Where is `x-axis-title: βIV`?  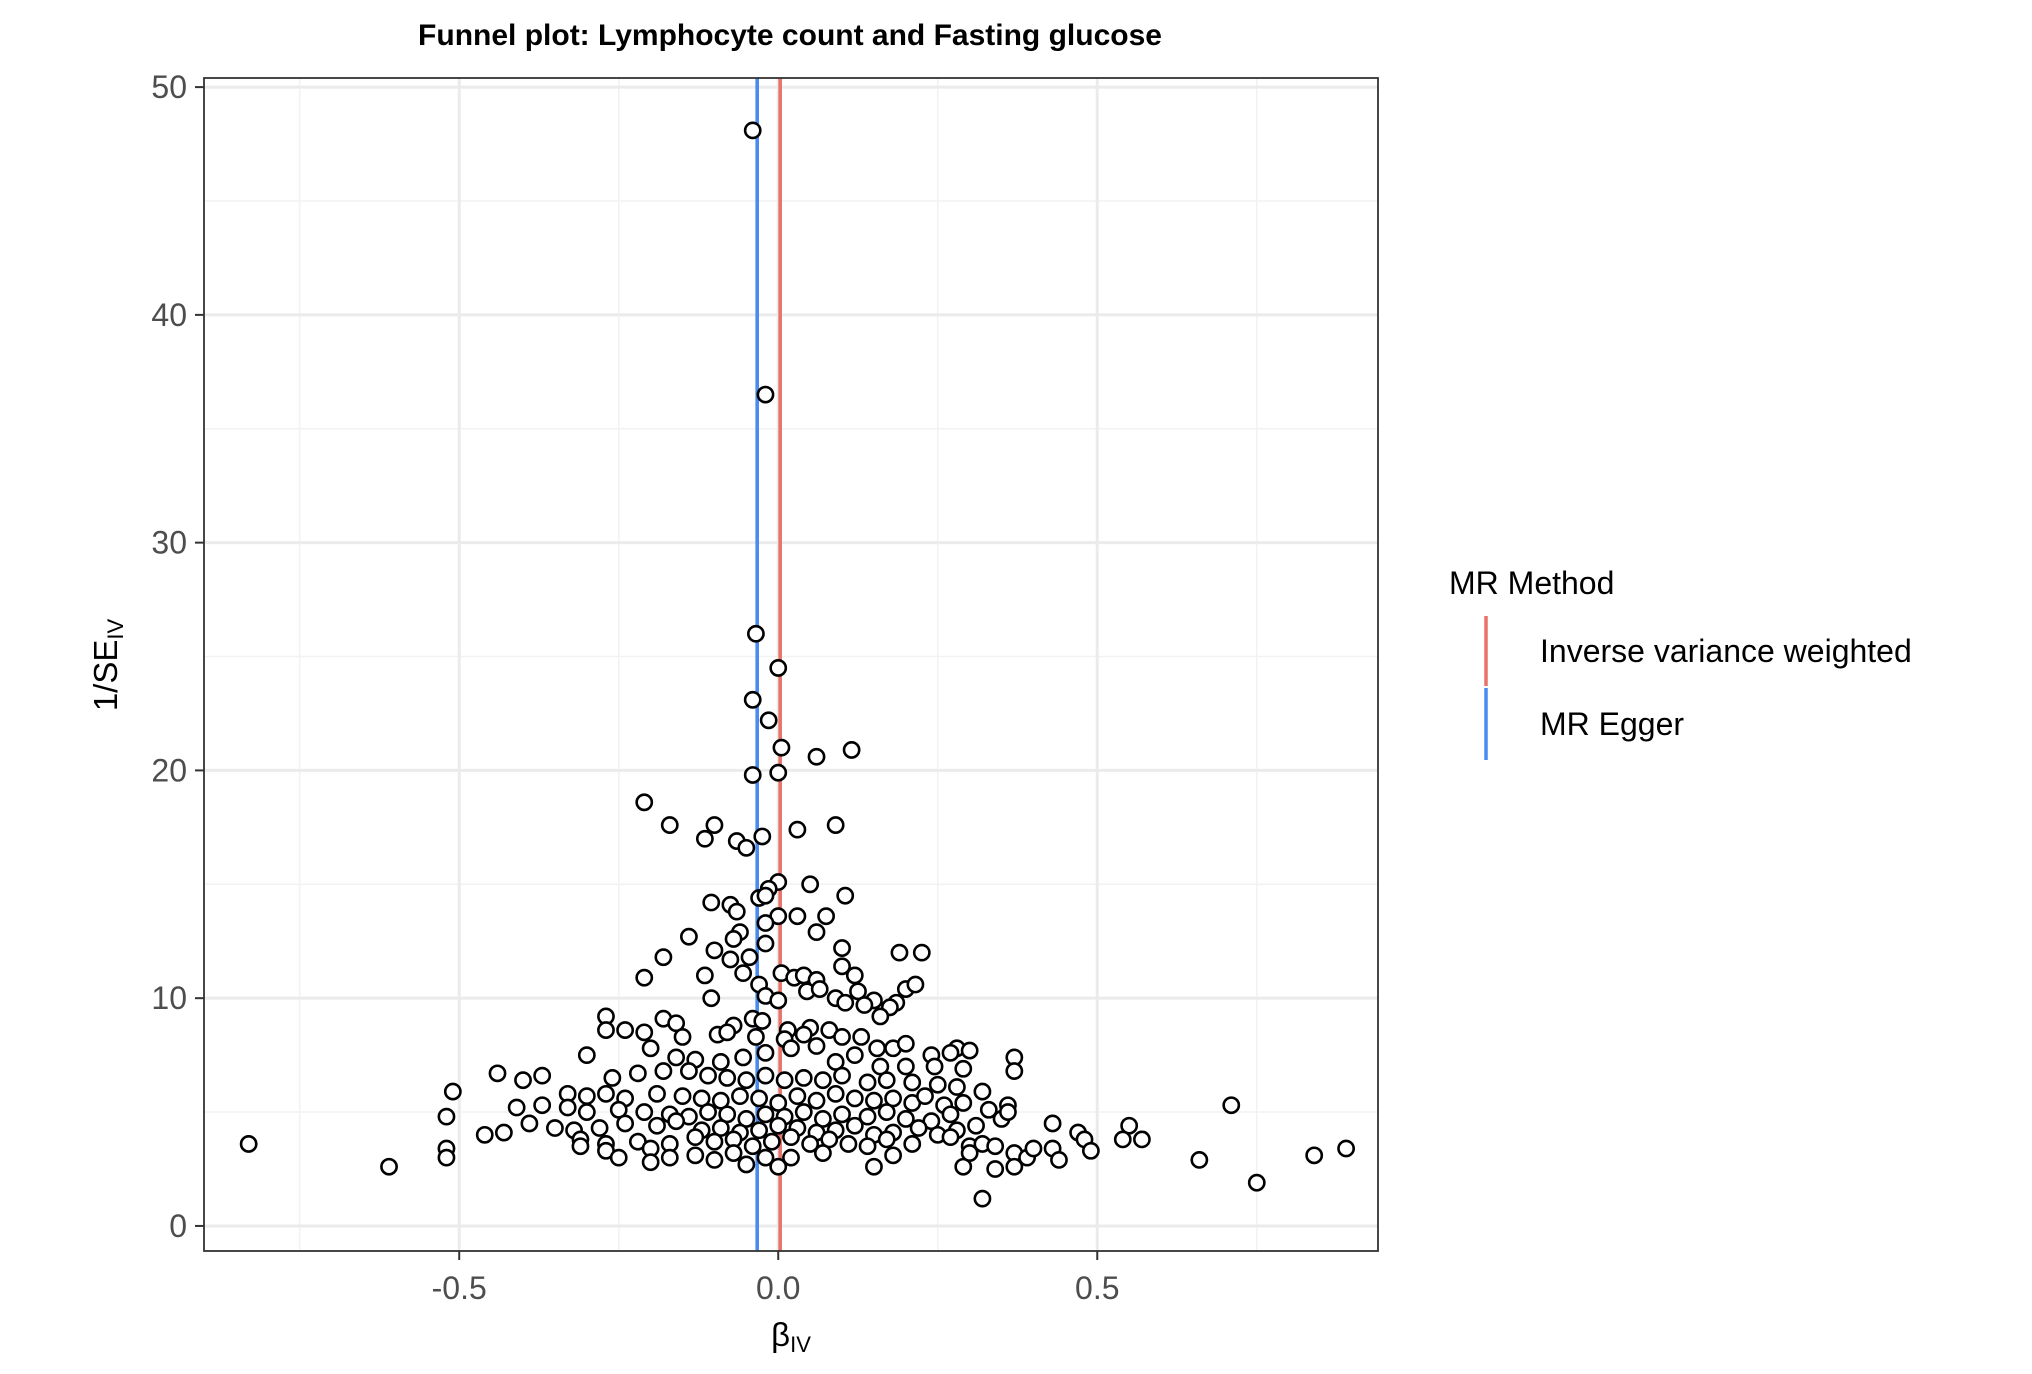 x-axis-title: βIV is located at coordinates (791, 1336).